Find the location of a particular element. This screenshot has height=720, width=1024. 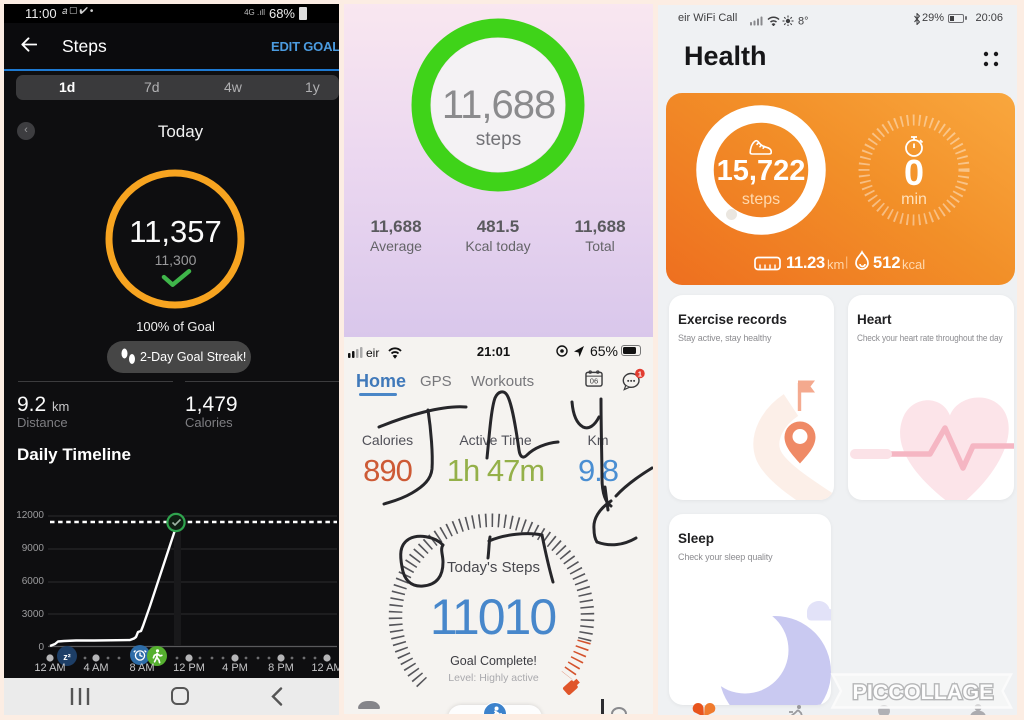

svg-text: 06 is located at coordinates (594, 381).